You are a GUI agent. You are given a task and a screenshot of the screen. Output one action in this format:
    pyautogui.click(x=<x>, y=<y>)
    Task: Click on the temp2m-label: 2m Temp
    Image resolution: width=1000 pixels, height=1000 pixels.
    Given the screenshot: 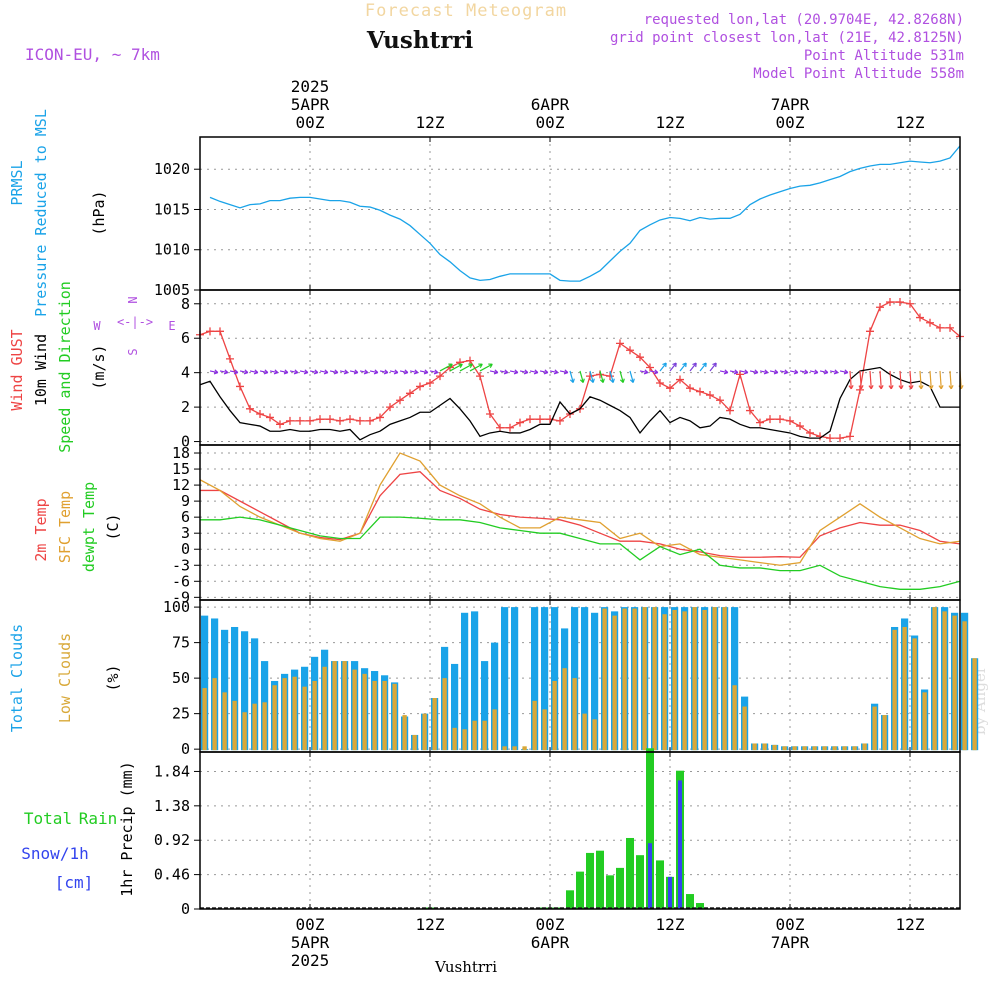 What is the action you would take?
    pyautogui.click(x=41, y=529)
    